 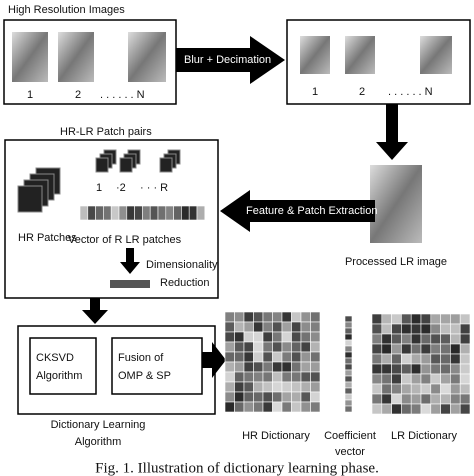 I want to click on label: Algorithm, so click(x=59, y=376).